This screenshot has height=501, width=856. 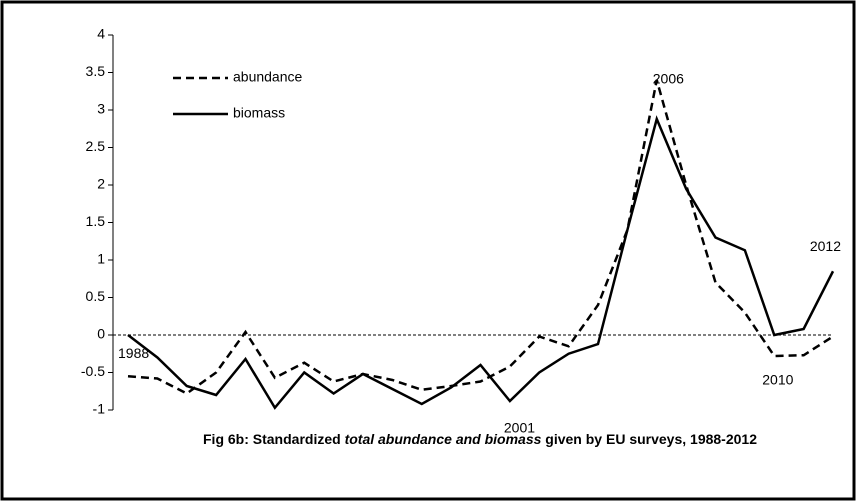 I want to click on title-part: given by EU surveys, 1988-2012, so click(x=651, y=439).